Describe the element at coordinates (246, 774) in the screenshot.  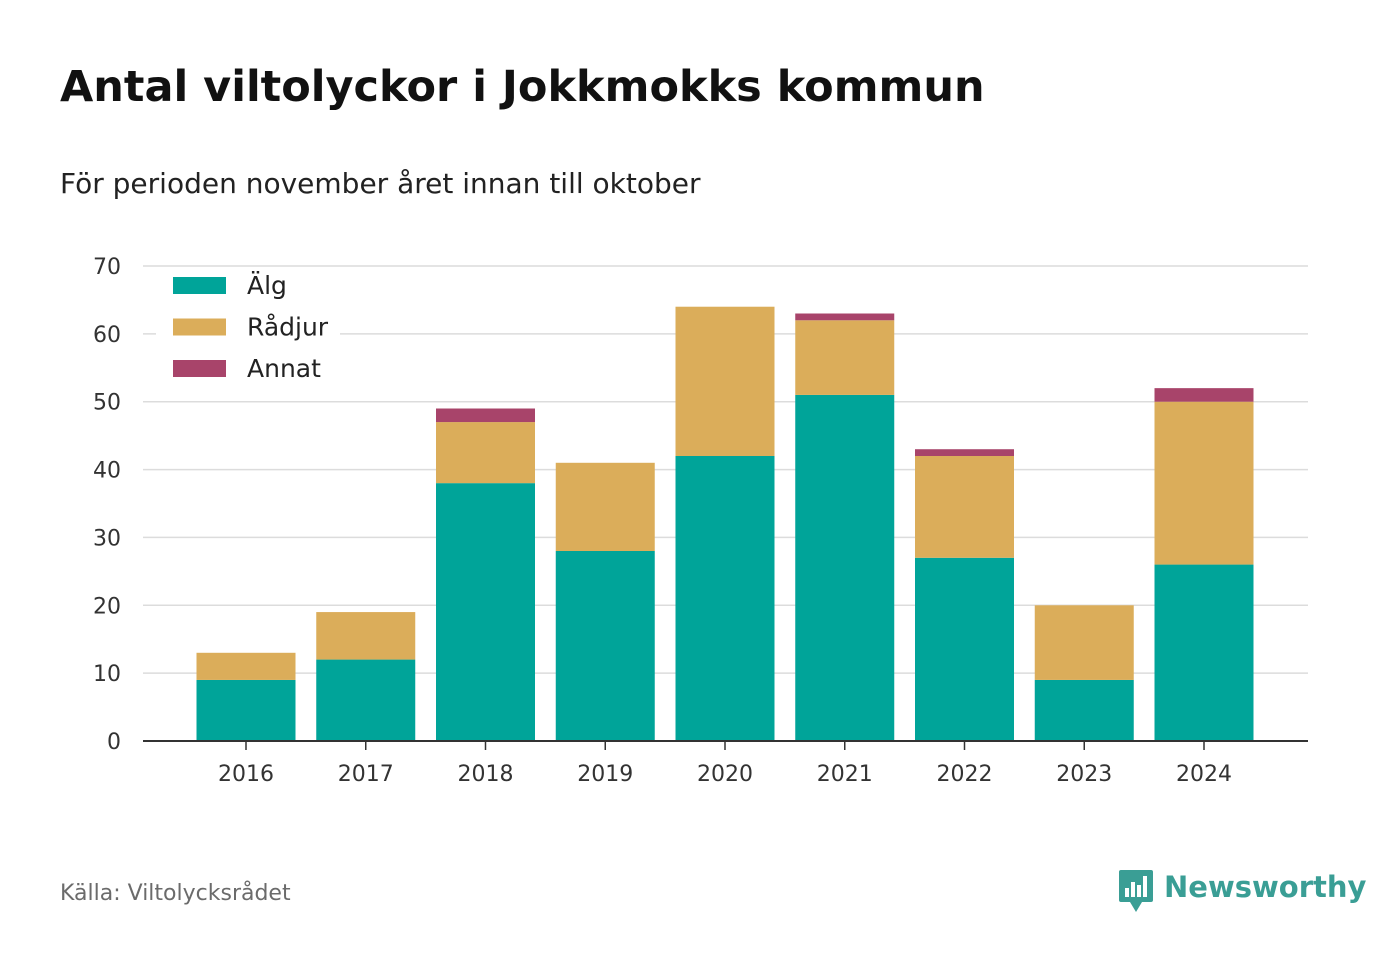
I see `x-tick-label: 2016` at that location.